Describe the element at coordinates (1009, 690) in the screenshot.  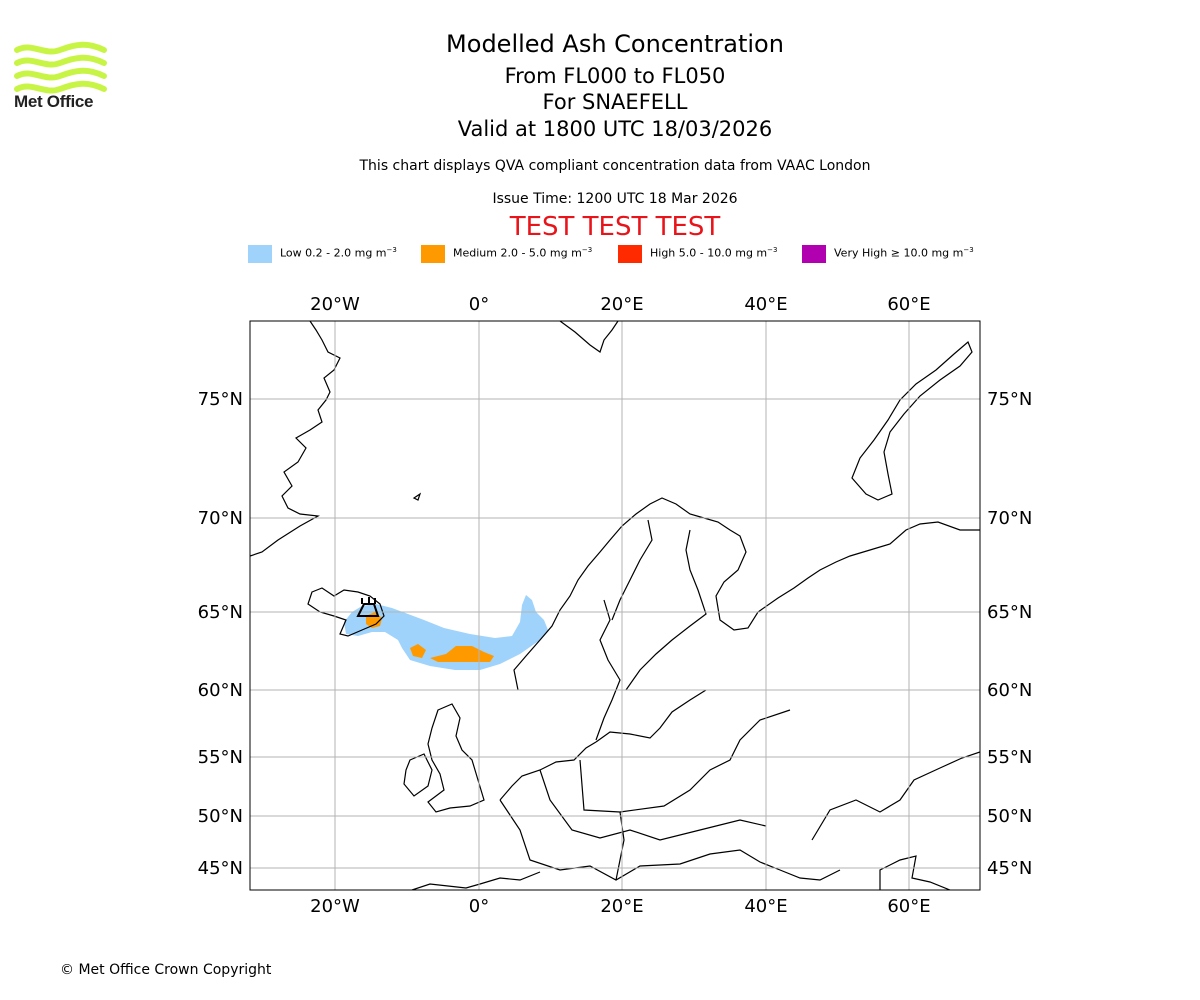
I see `lat-label-right: 60°N` at that location.